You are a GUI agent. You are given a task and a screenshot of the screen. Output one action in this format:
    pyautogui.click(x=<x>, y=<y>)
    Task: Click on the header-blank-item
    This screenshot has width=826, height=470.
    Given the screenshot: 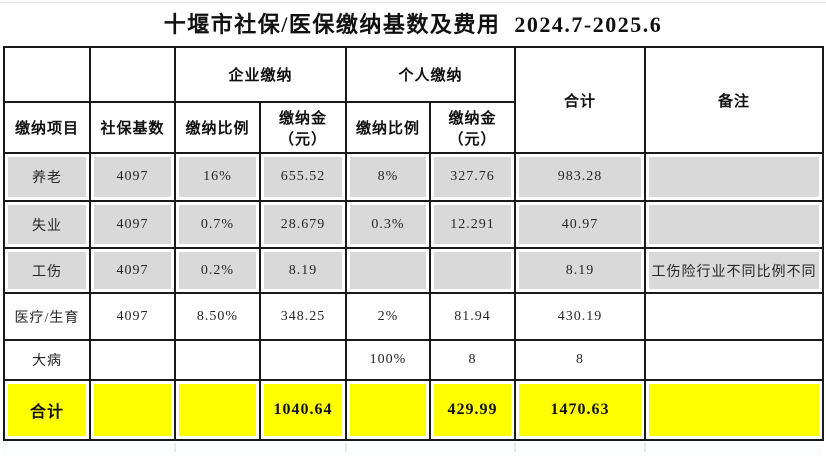 What is the action you would take?
    pyautogui.click(x=47, y=74)
    